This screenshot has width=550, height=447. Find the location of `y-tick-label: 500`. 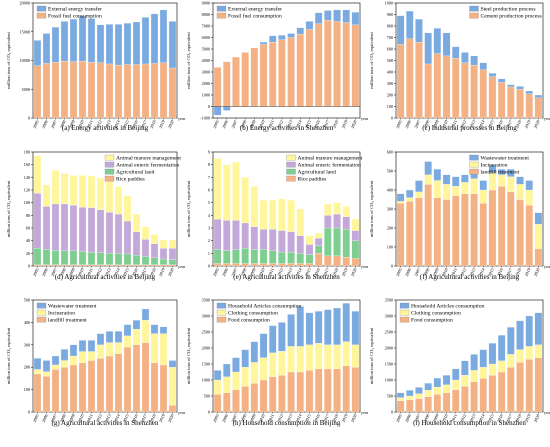

y-tick-label: 500 is located at coordinates (390, 171).